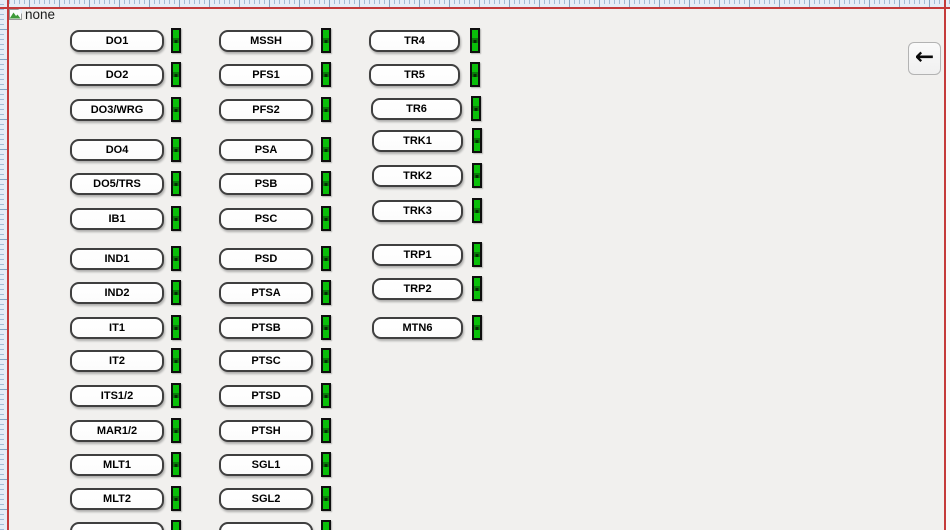 Image resolution: width=950 pixels, height=530 pixels. I want to click on indicator-trk1, so click(477, 140).